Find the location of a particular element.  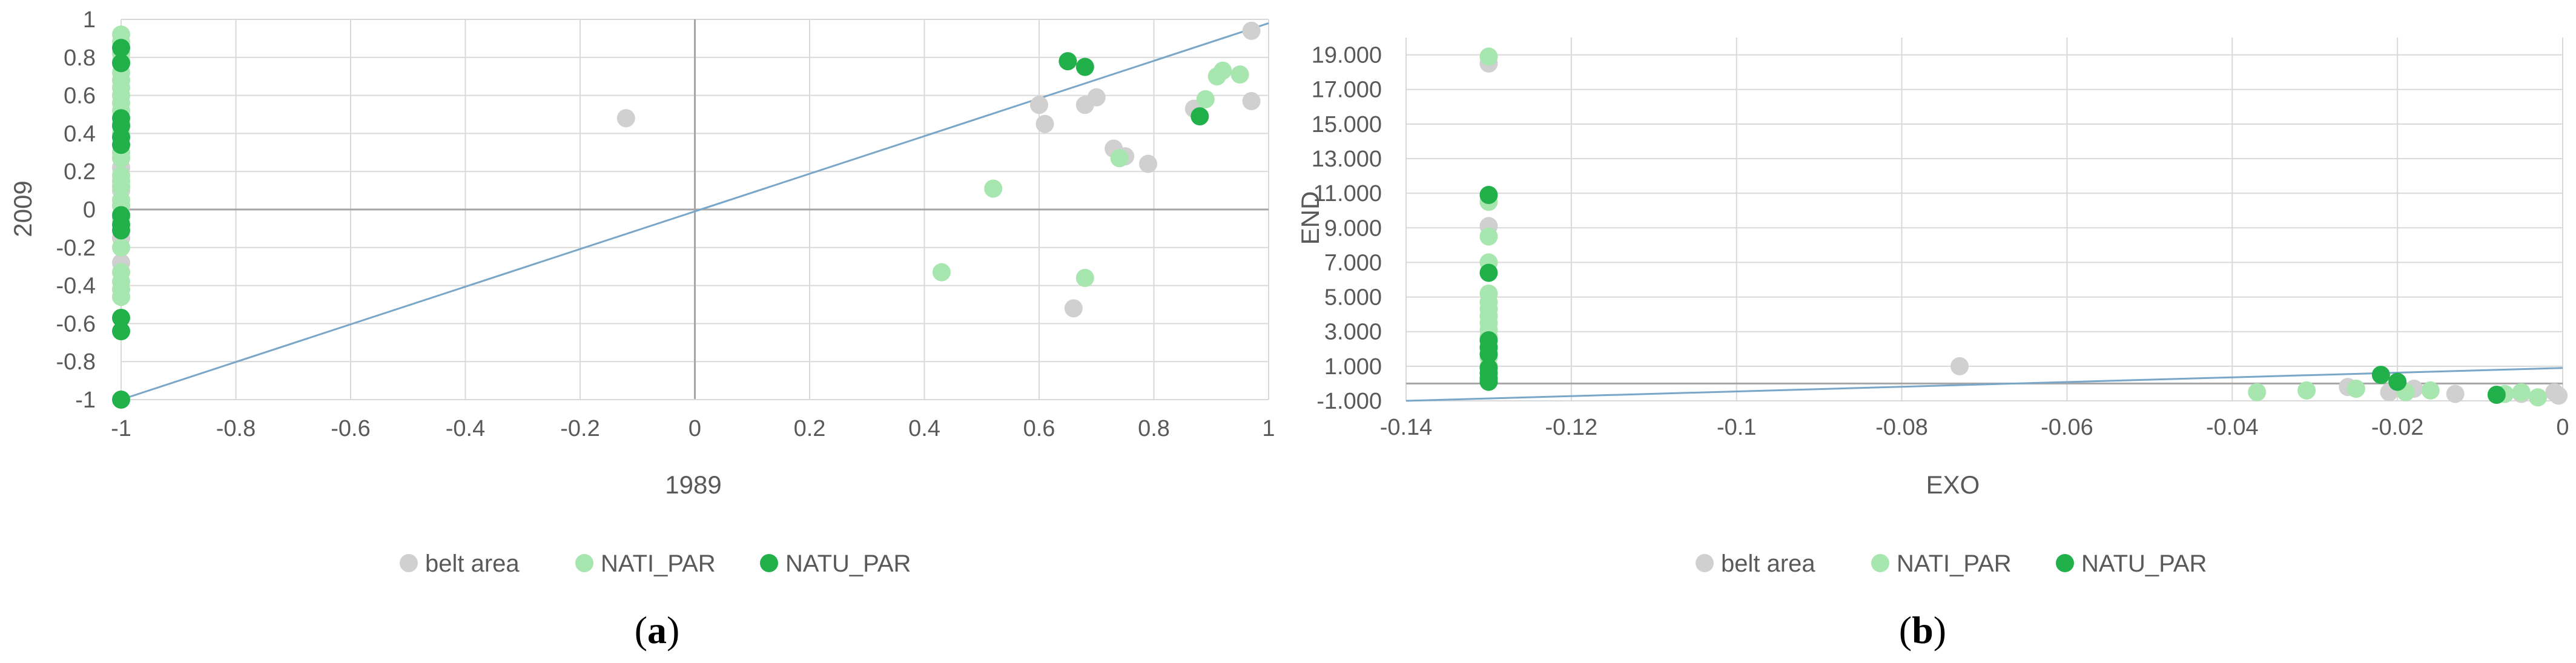

chart-b-legend-marker-nati-par is located at coordinates (1880, 563).